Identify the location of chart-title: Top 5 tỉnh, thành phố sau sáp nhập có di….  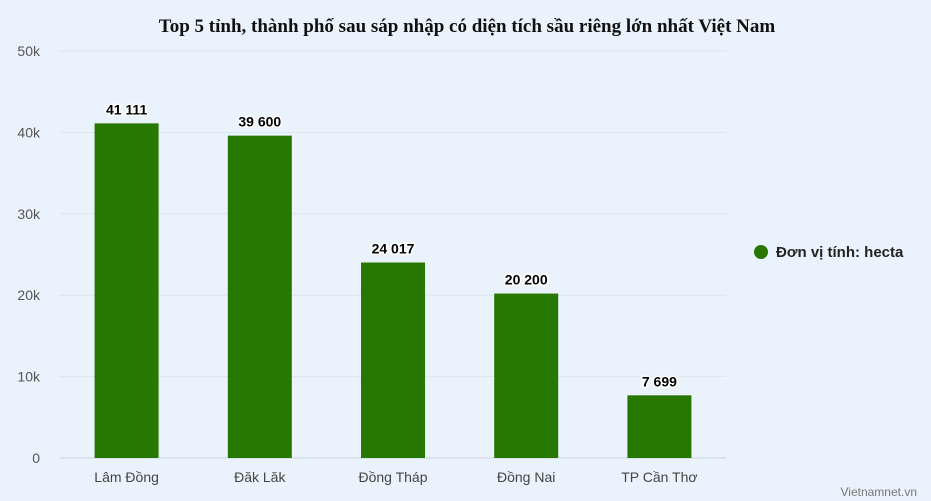
(467, 26).